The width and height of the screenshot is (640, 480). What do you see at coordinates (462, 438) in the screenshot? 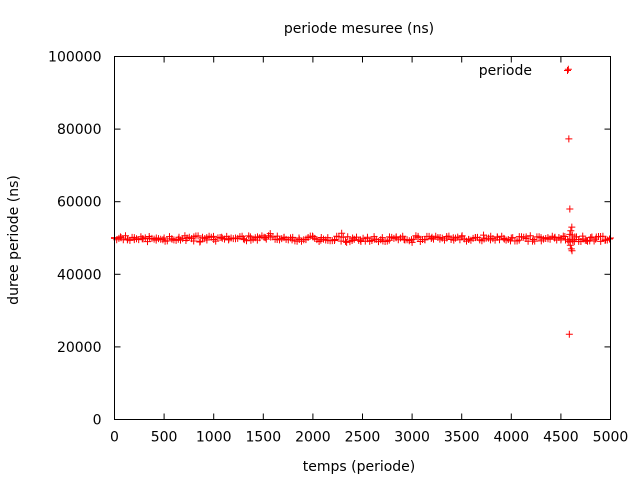
I see `x-tick-label: 3500` at bounding box center [462, 438].